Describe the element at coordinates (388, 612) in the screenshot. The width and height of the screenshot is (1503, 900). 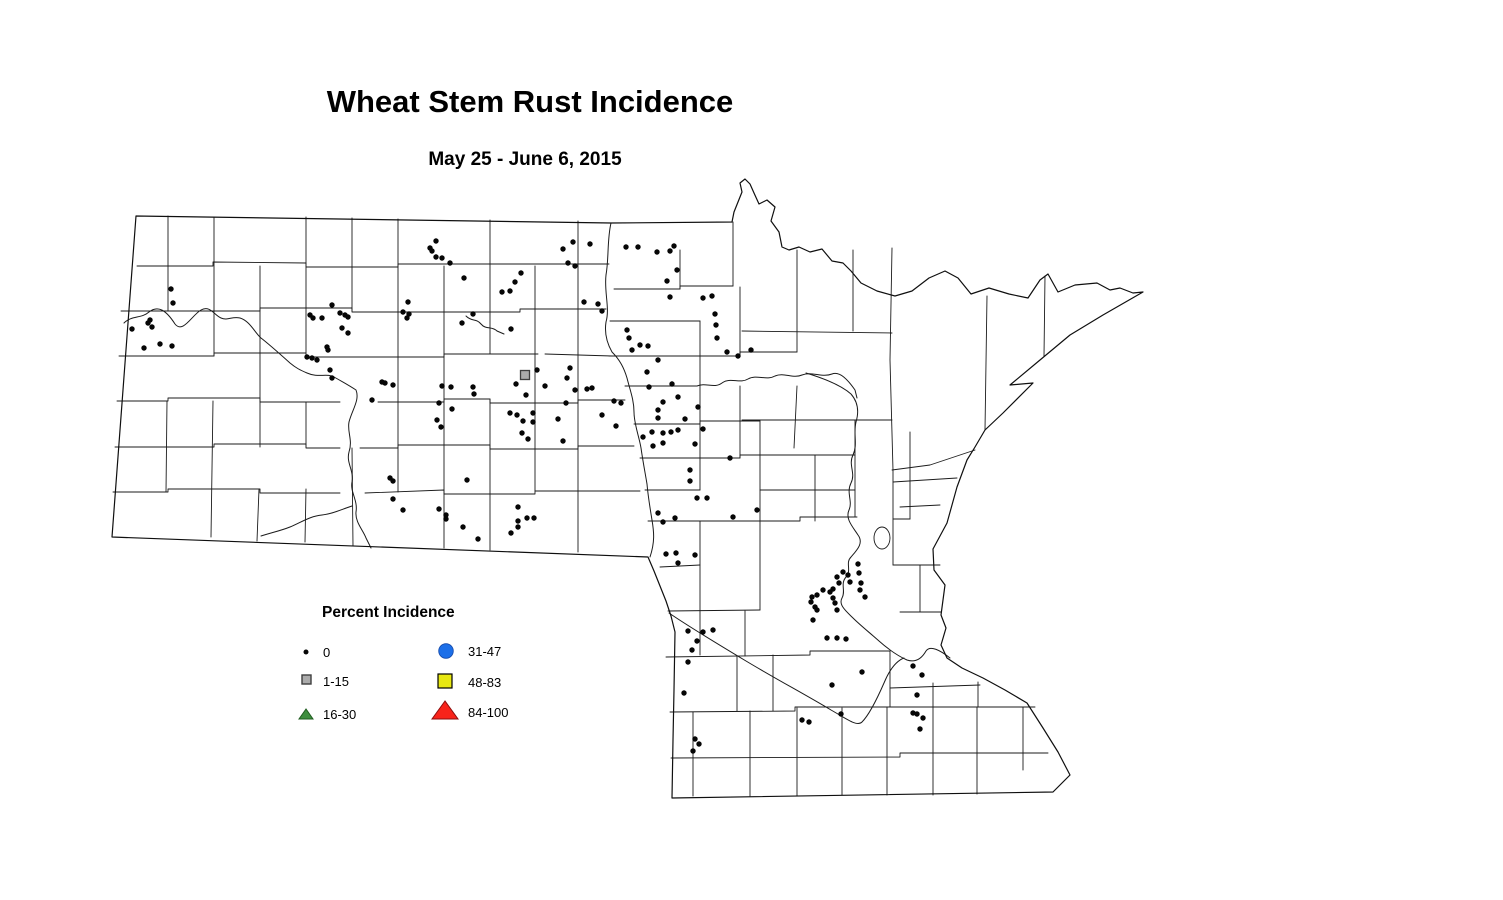
I see `legend-title: Percent Incidence` at that location.